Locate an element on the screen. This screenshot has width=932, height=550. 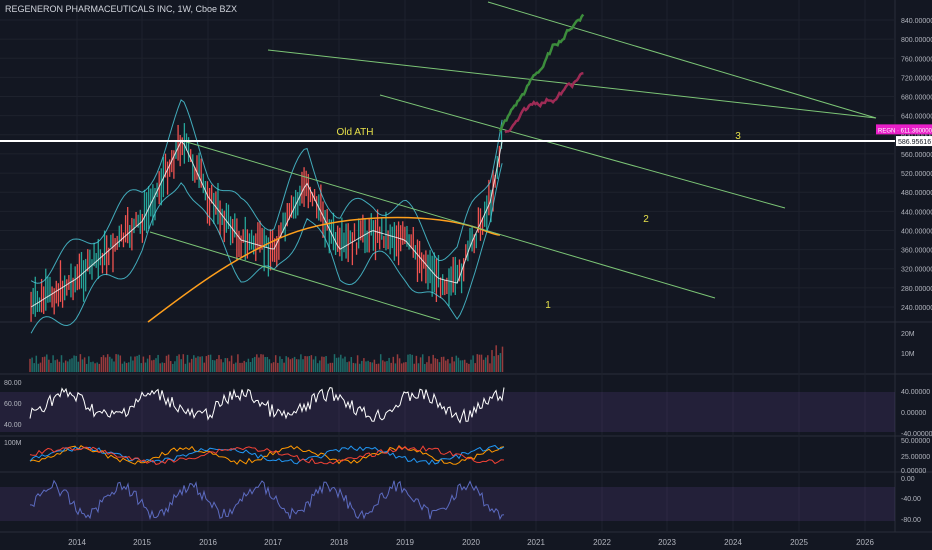
oscillator-line is located at coordinates (267, 500).